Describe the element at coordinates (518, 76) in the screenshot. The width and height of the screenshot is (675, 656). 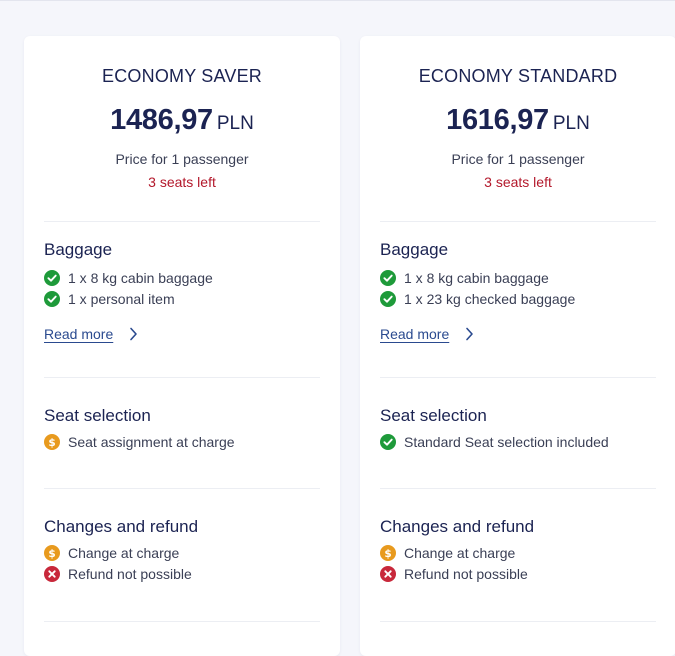
I see `fare-name: ECONOMY STANDARD` at that location.